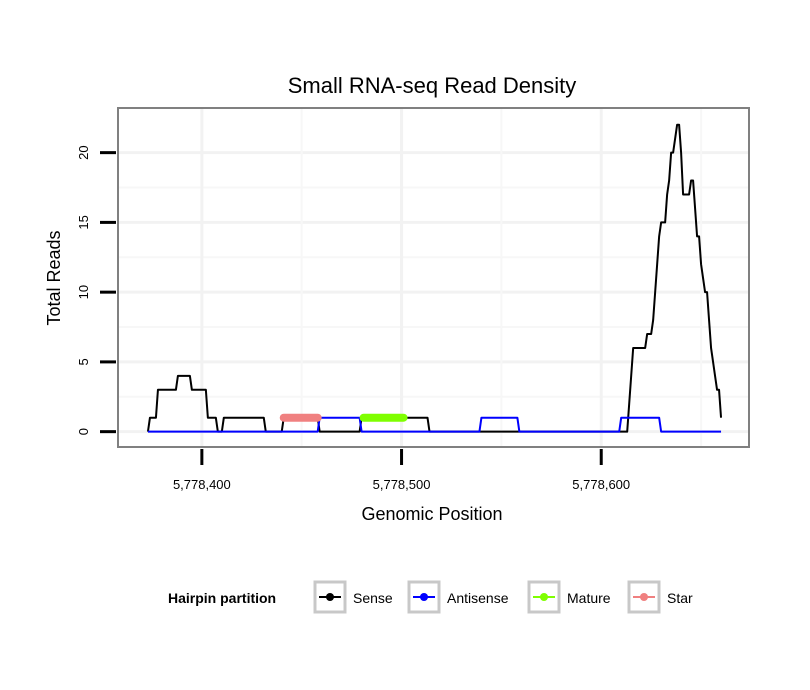 This screenshot has width=810, height=690. Describe the element at coordinates (478, 598) in the screenshot. I see `legend-label-antisense: Antisense` at that location.